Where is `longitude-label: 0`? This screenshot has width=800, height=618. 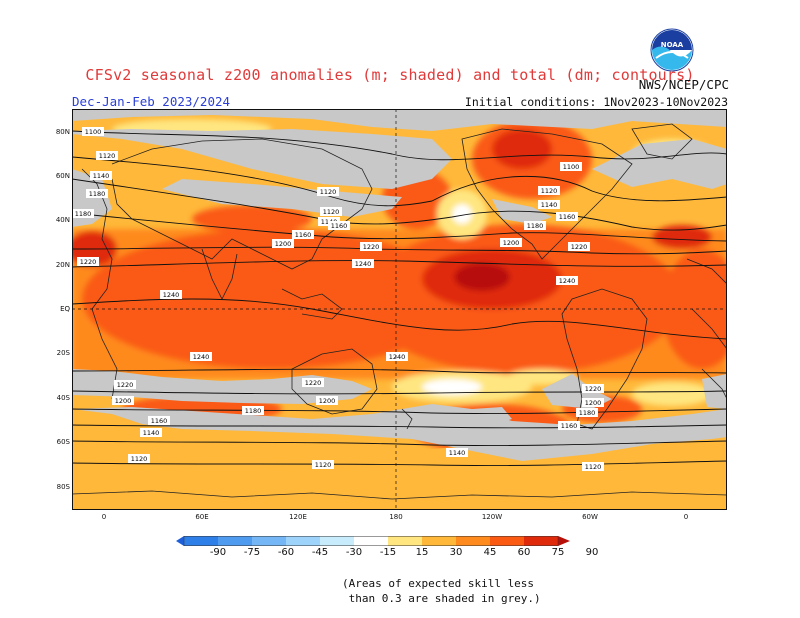 longitude-label: 0 is located at coordinates (104, 517).